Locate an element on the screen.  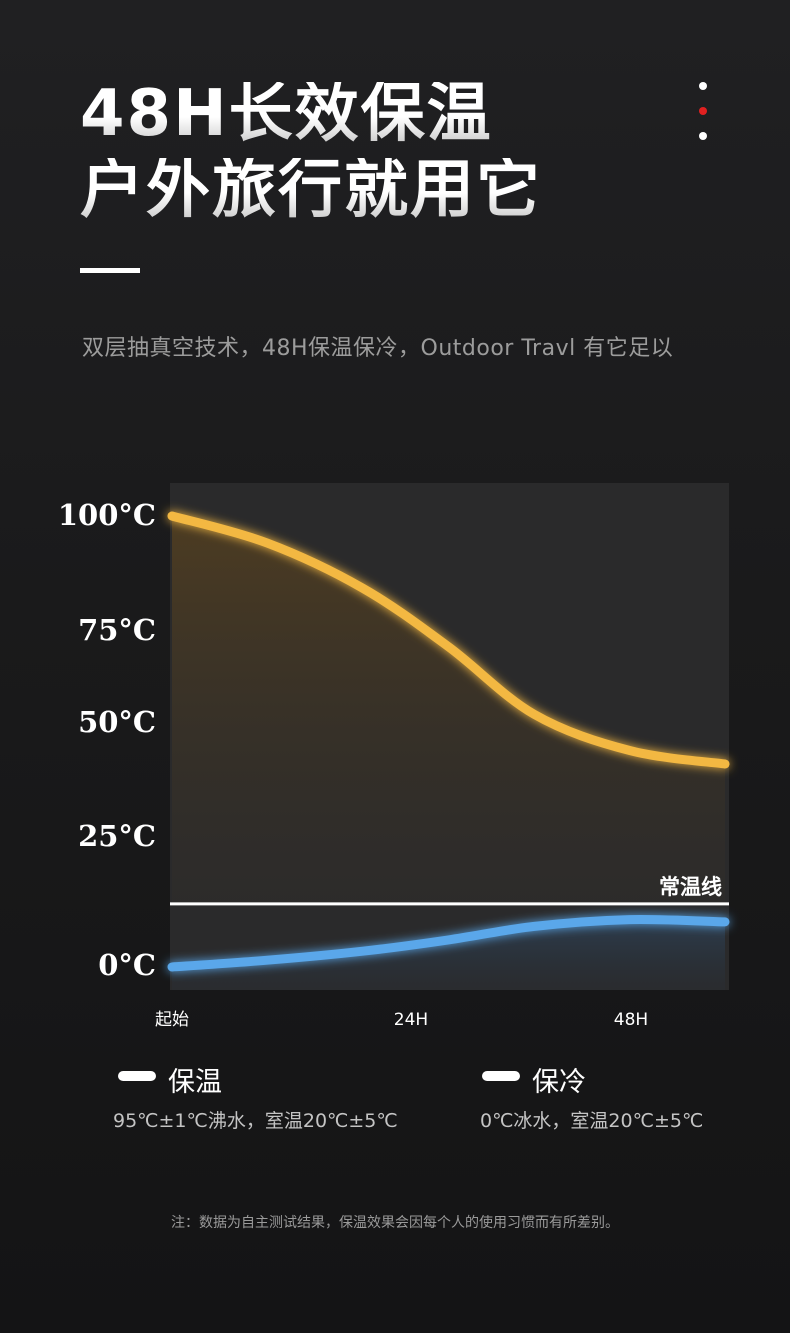
room-temperature-label: 常温线 is located at coordinates (690, 887).